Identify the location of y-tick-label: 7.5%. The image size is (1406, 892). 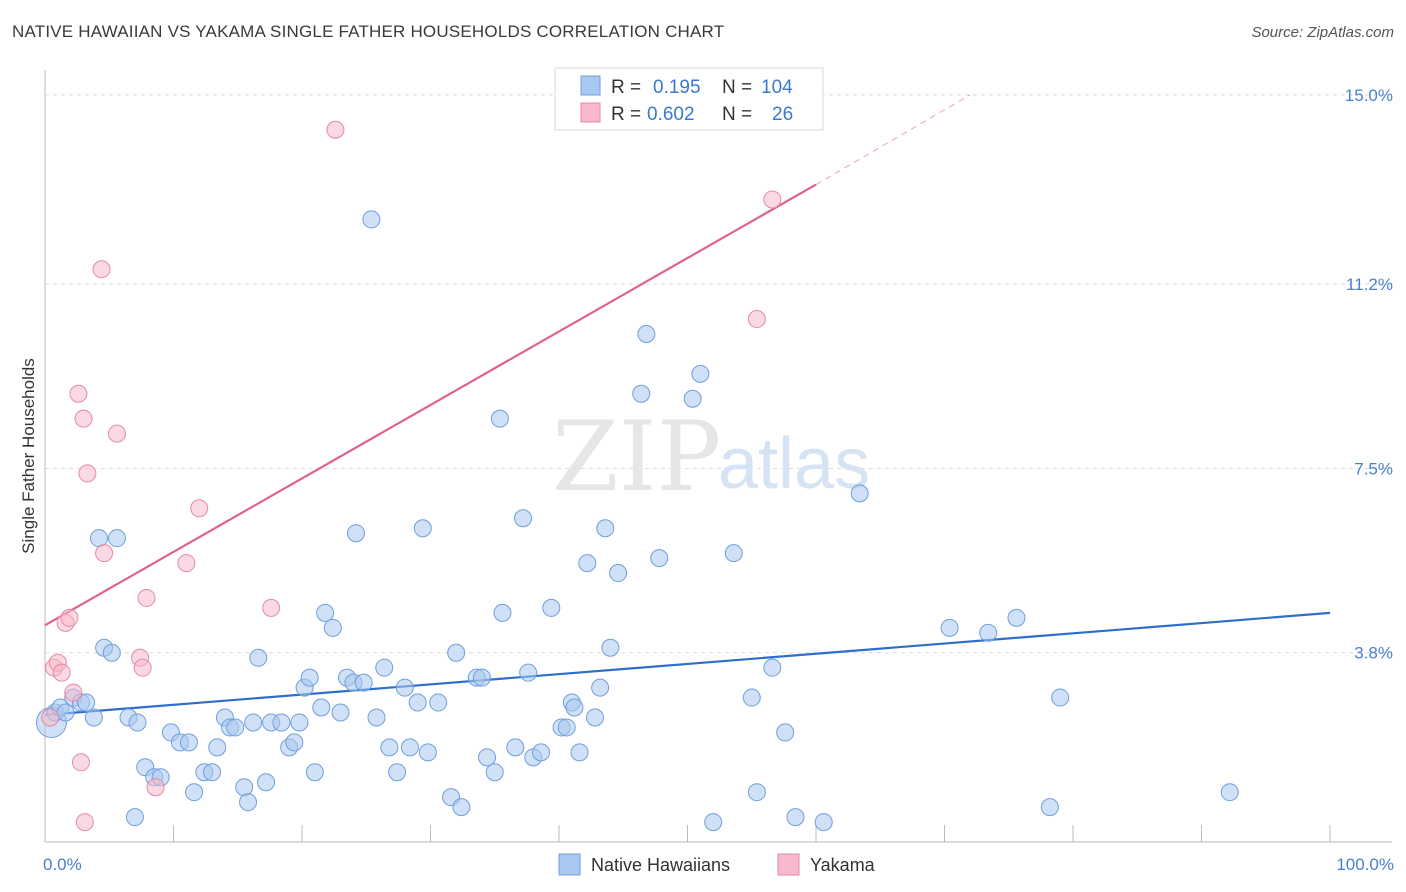
(1373, 468).